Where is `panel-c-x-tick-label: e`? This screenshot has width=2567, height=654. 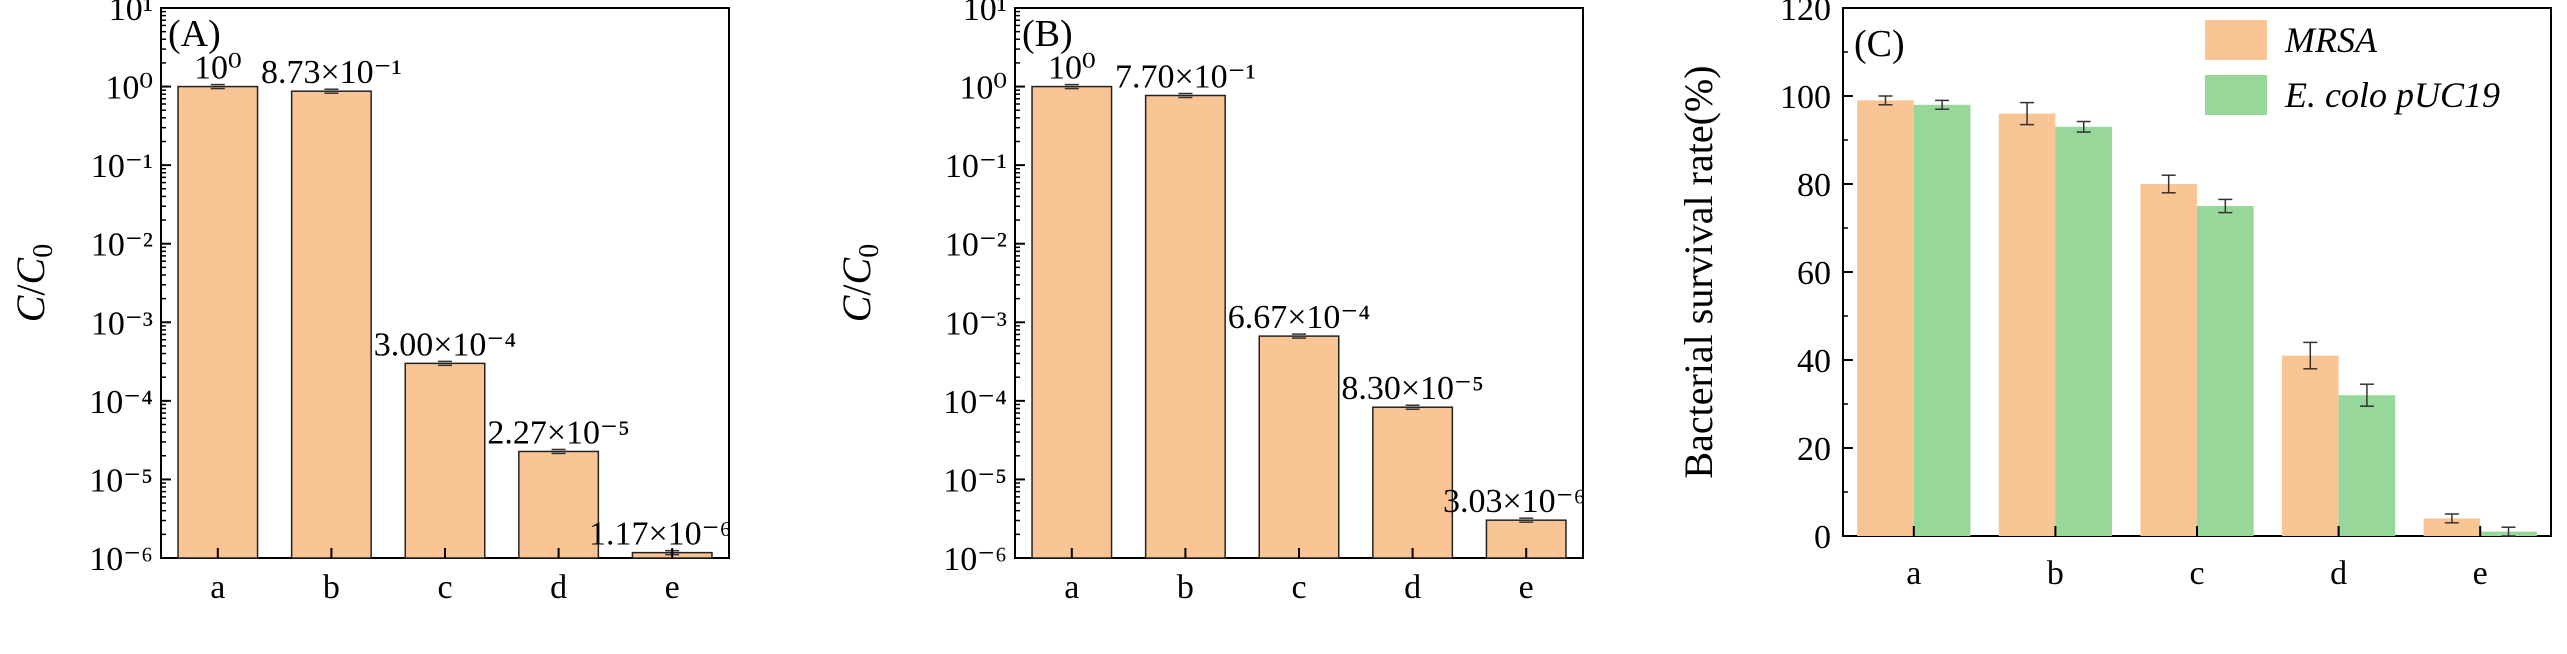 panel-c-x-tick-label: e is located at coordinates (2480, 573).